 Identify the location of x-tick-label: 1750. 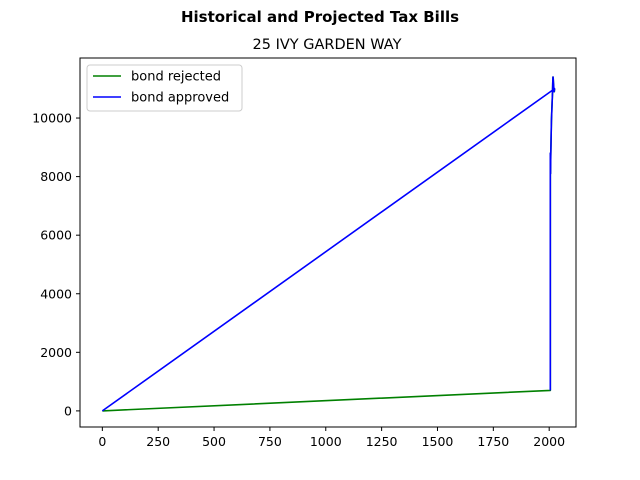
(493, 441).